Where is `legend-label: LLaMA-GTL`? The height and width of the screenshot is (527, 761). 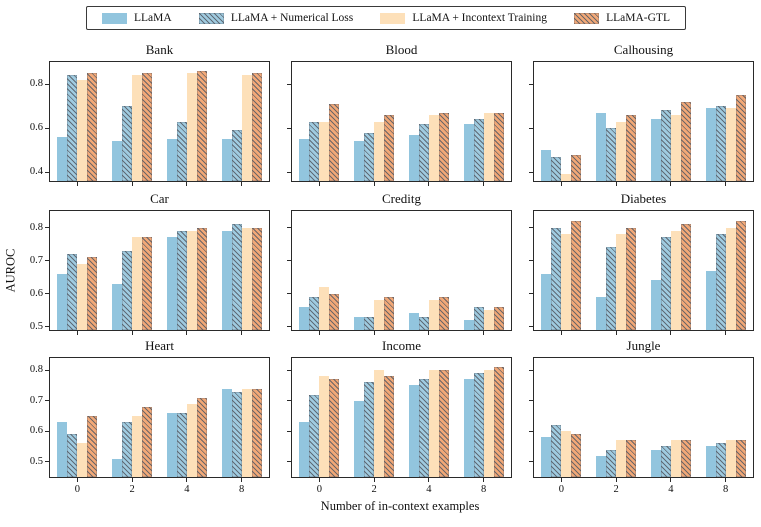 legend-label: LLaMA-GTL is located at coordinates (638, 18).